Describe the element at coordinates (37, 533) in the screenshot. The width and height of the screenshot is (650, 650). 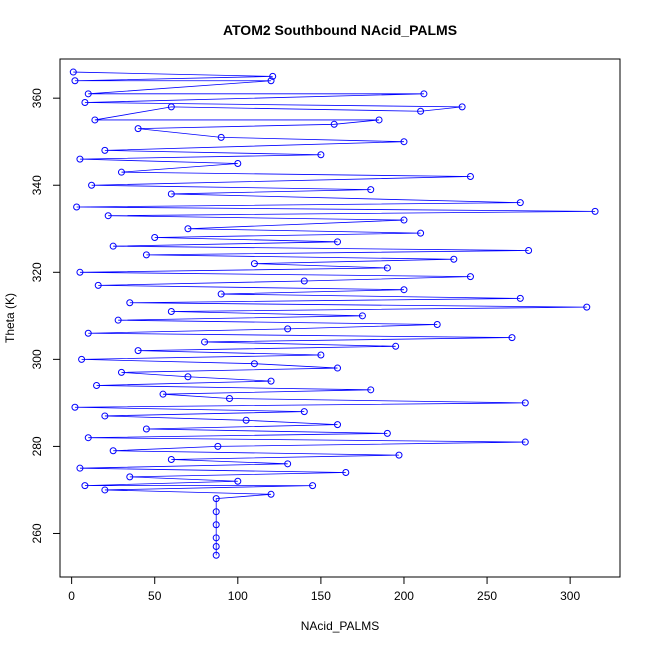
I see `y-tick-label: 260` at that location.